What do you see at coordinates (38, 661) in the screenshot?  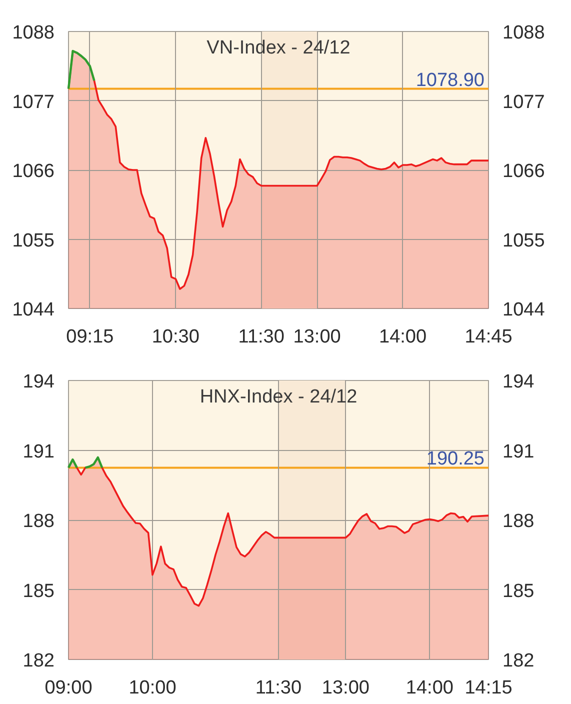 I see `y-tick-label: 182` at bounding box center [38, 661].